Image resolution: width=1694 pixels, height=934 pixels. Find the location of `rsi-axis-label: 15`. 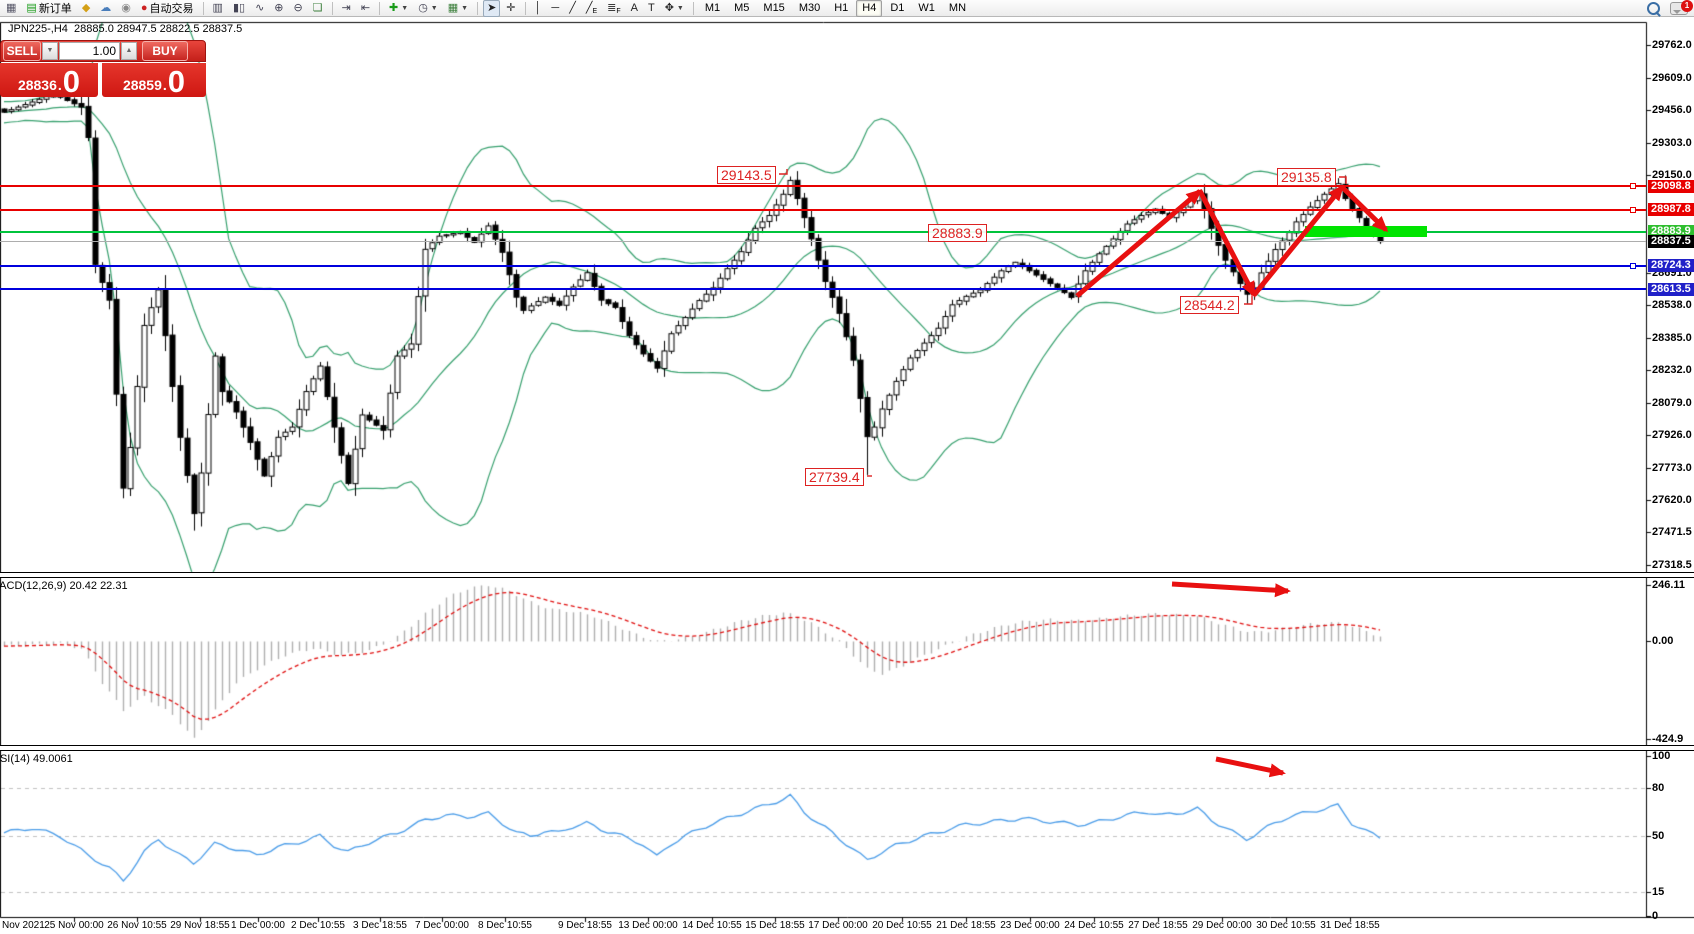

rsi-axis-label: 15 is located at coordinates (1658, 892).